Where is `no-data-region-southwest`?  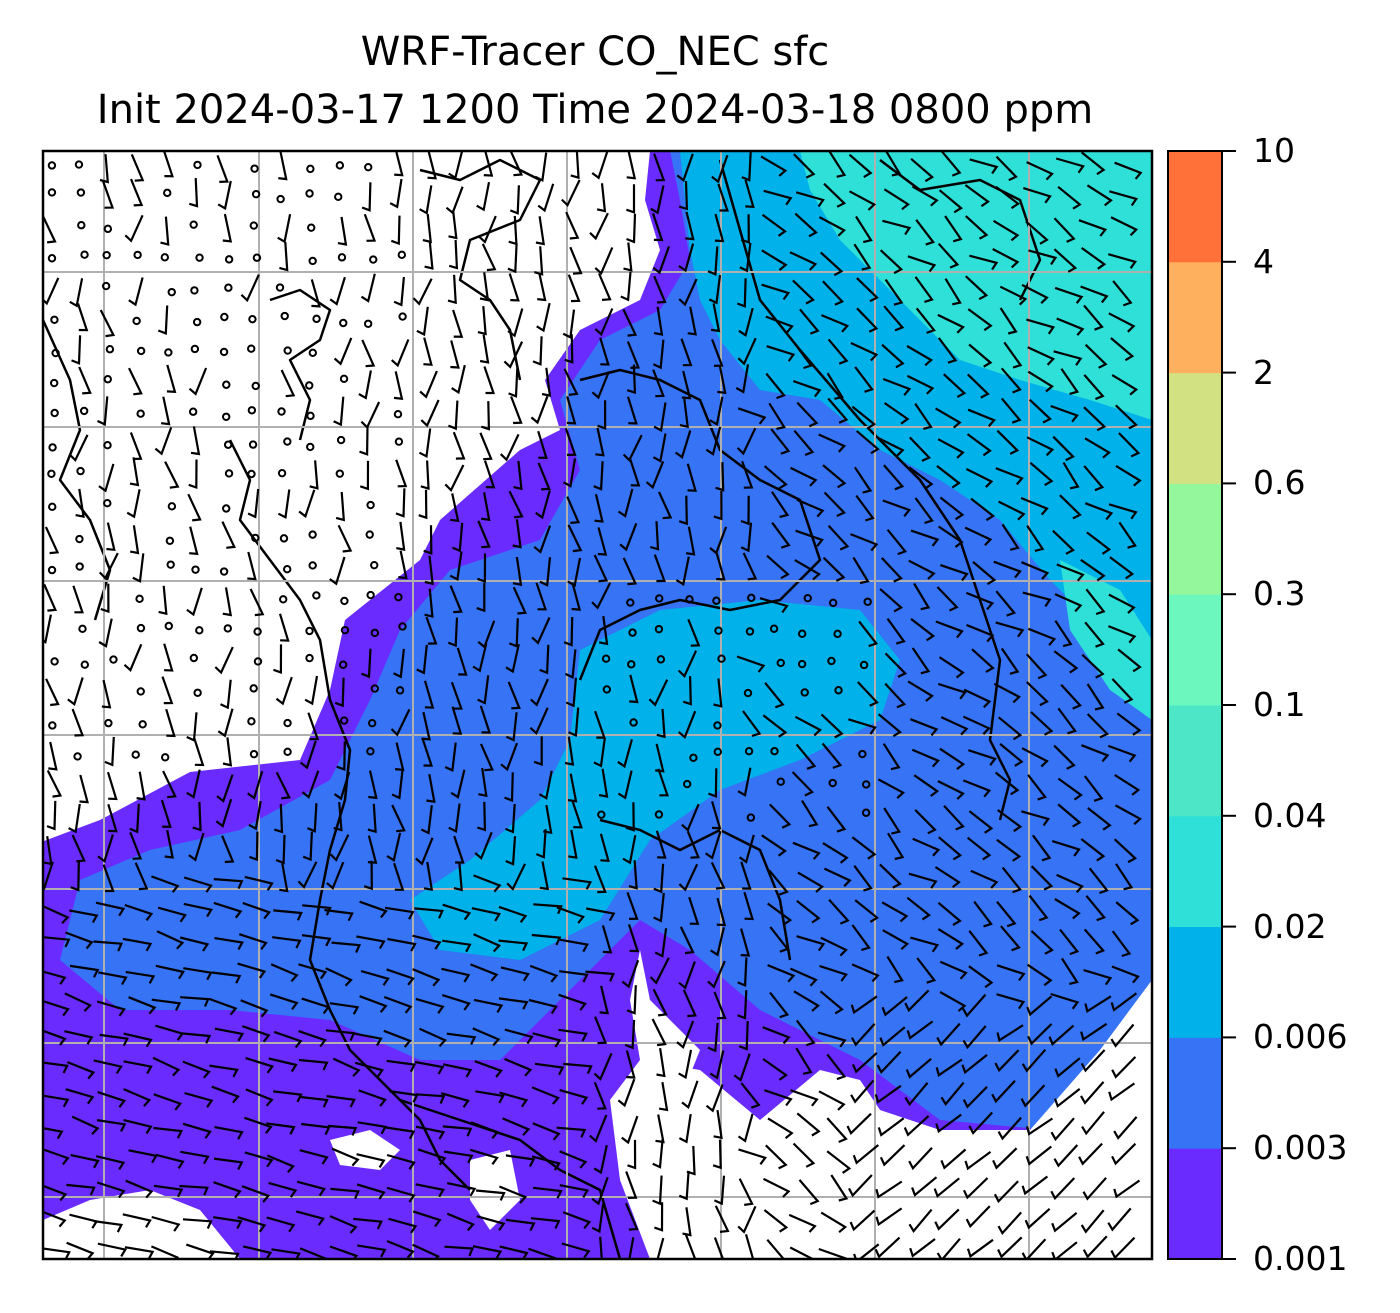 no-data-region-southwest is located at coordinates (141, 1224).